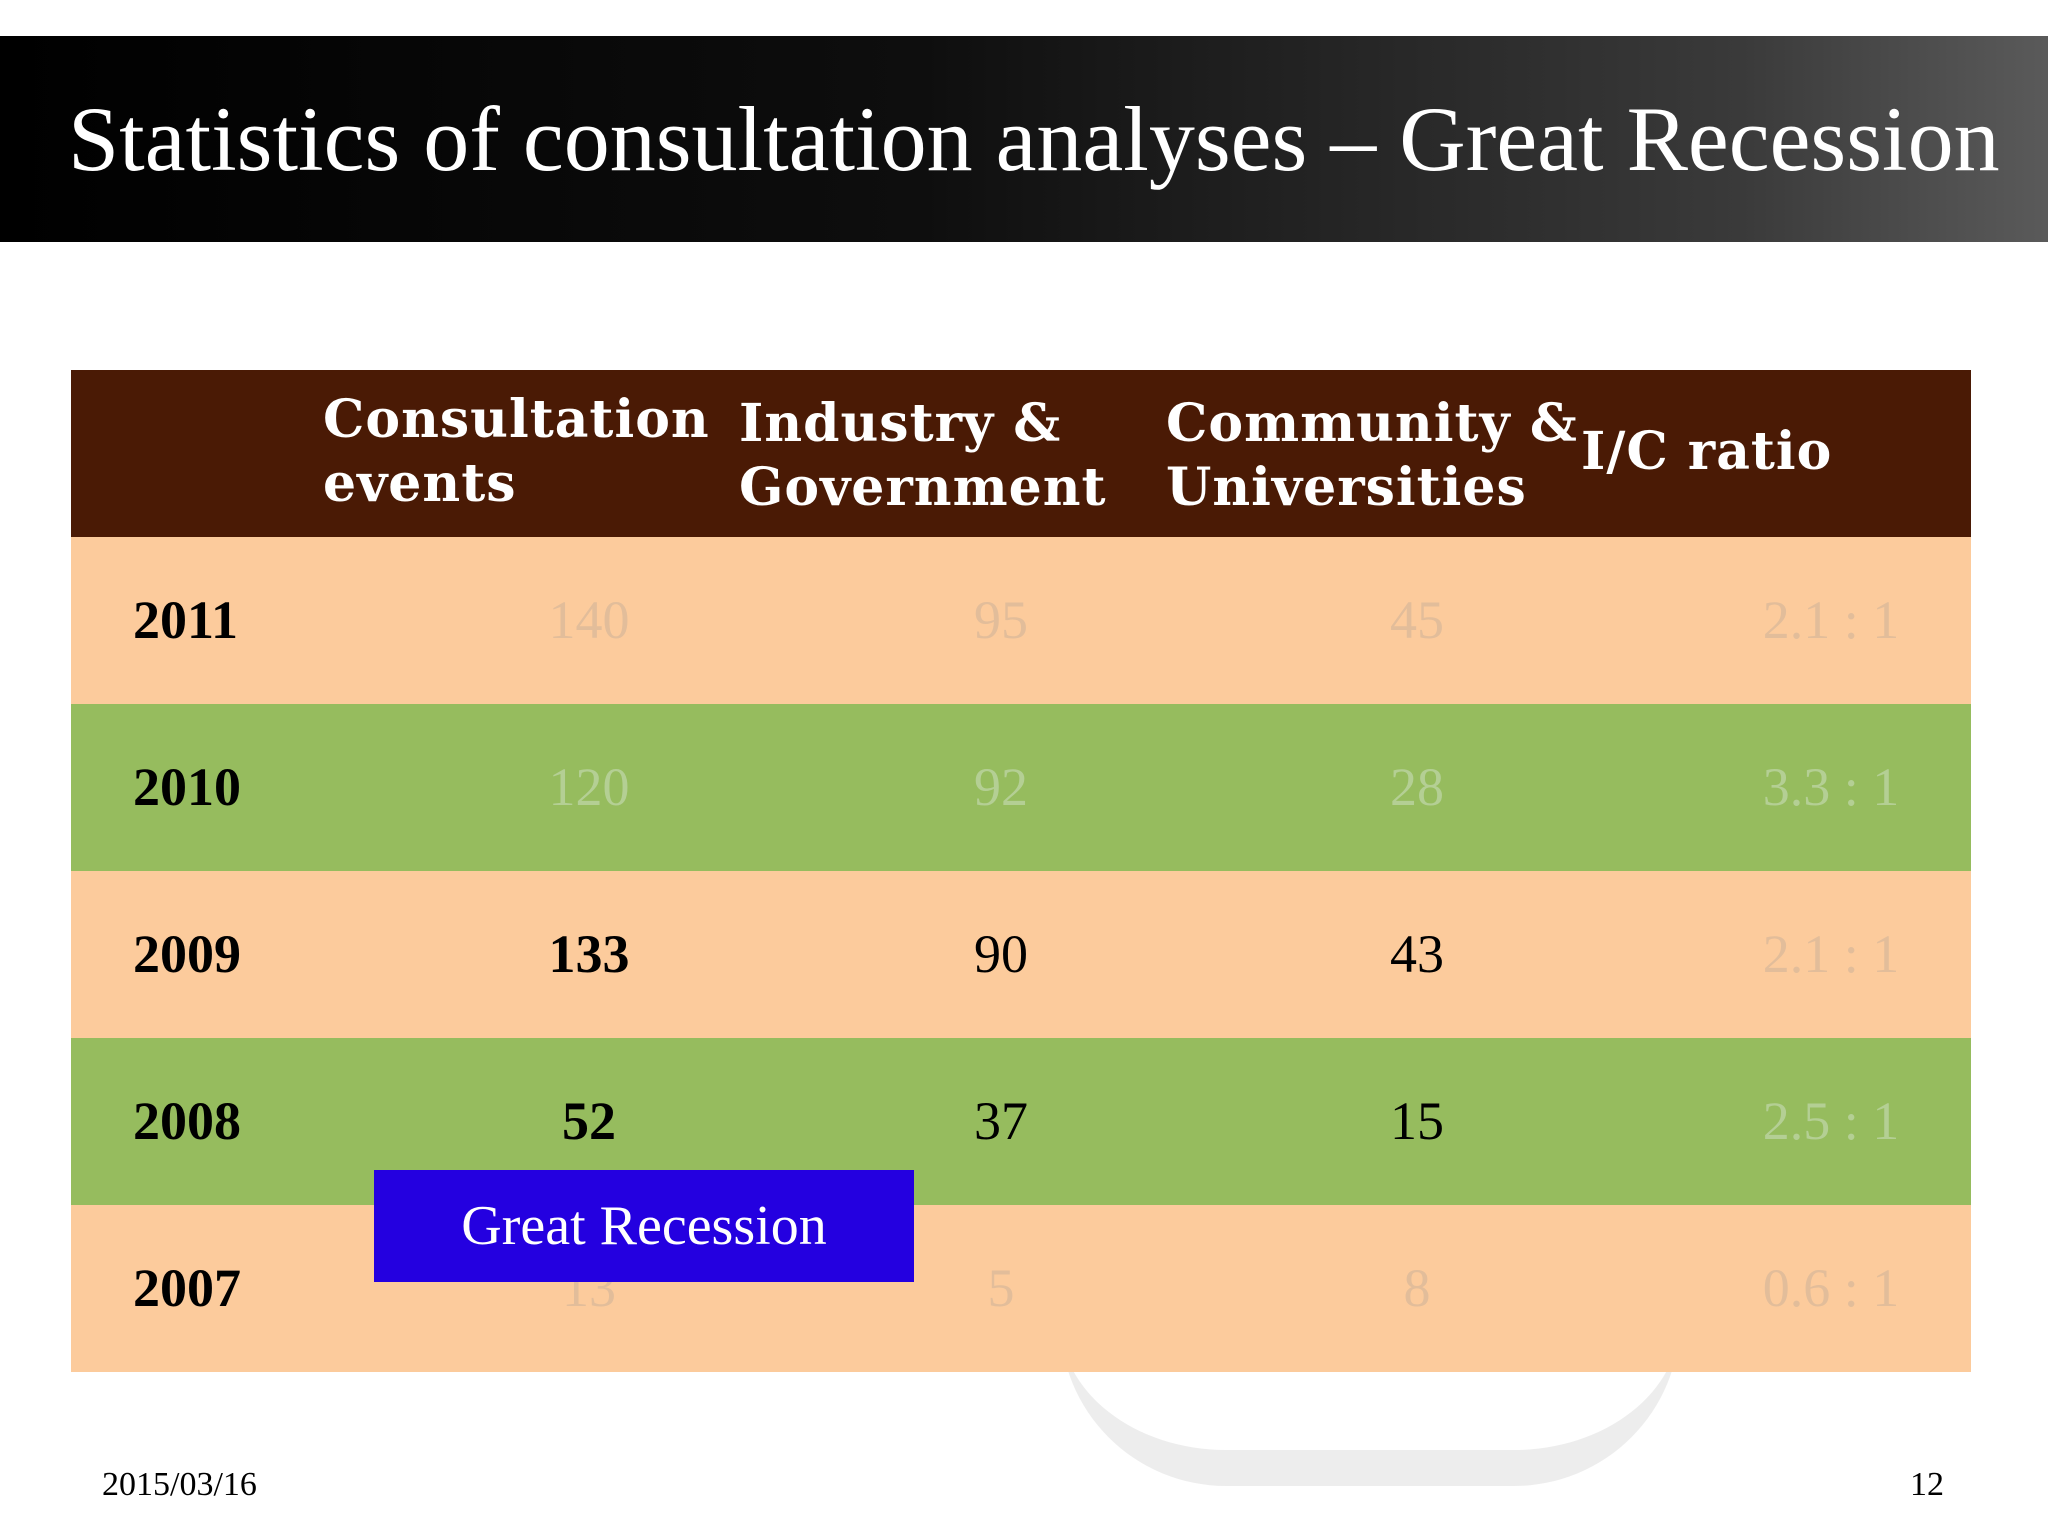  I want to click on table-row-2008: 2008 52 37 15 2.5 : 1, so click(1021, 1121).